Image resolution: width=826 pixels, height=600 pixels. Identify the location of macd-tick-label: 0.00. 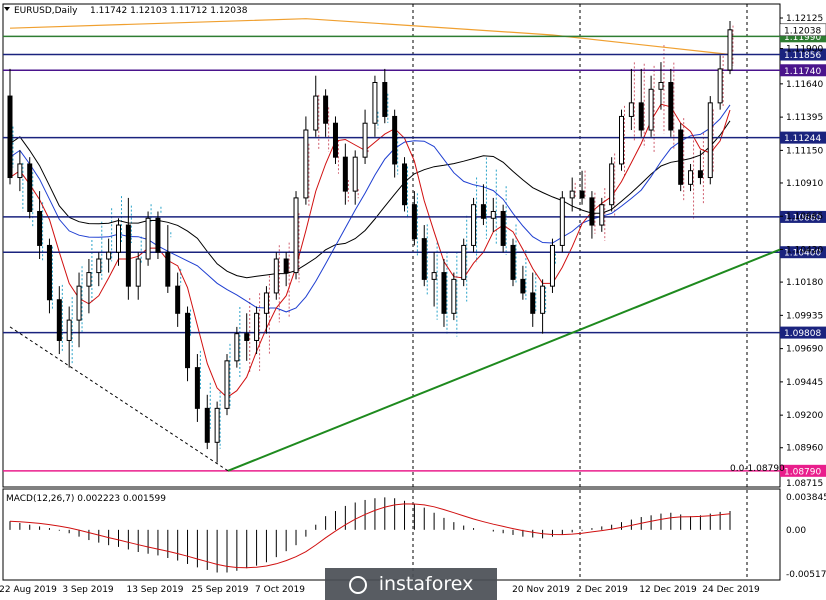
(796, 531).